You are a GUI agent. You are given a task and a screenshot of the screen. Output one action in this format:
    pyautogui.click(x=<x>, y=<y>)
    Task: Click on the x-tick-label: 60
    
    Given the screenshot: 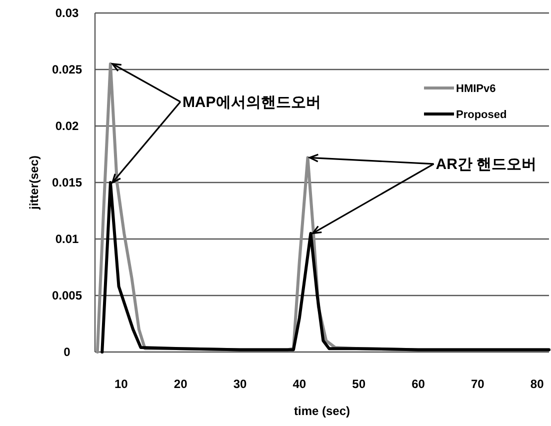 What is the action you would take?
    pyautogui.click(x=419, y=384)
    